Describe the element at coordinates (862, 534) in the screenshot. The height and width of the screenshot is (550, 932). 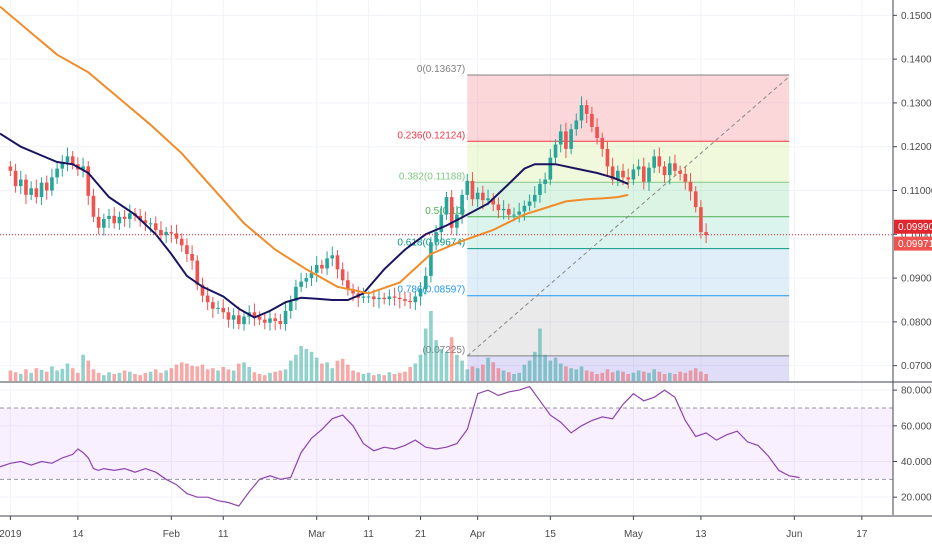
I see `x-tick-label: 17` at that location.